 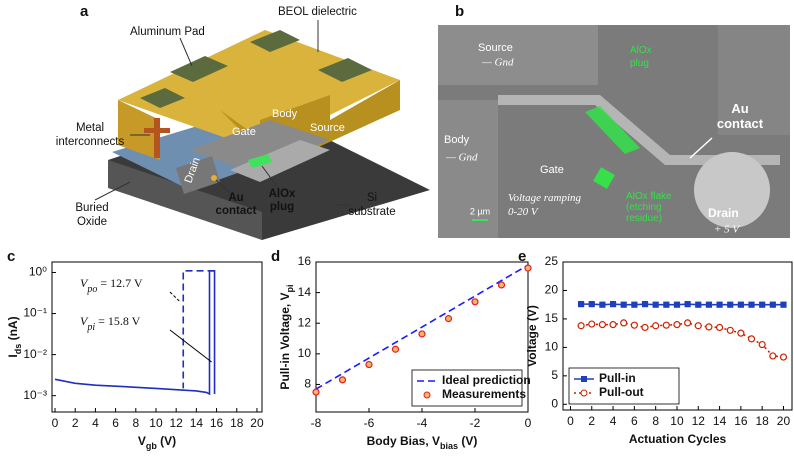 I want to click on y-tick-label: 15, so click(x=552, y=318).